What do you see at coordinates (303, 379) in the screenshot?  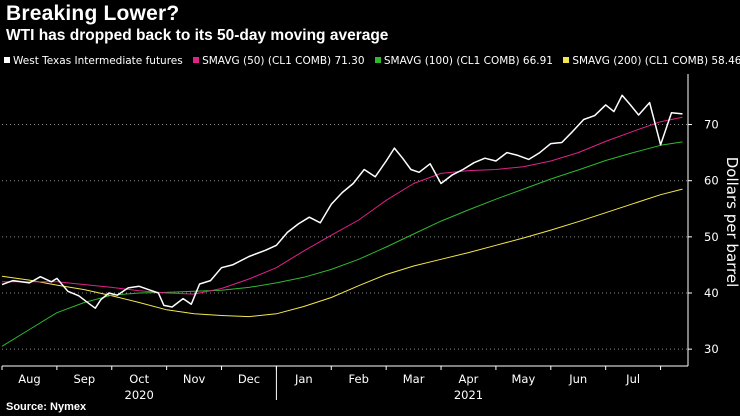 I see `x-tick-label-jan: Jan` at bounding box center [303, 379].